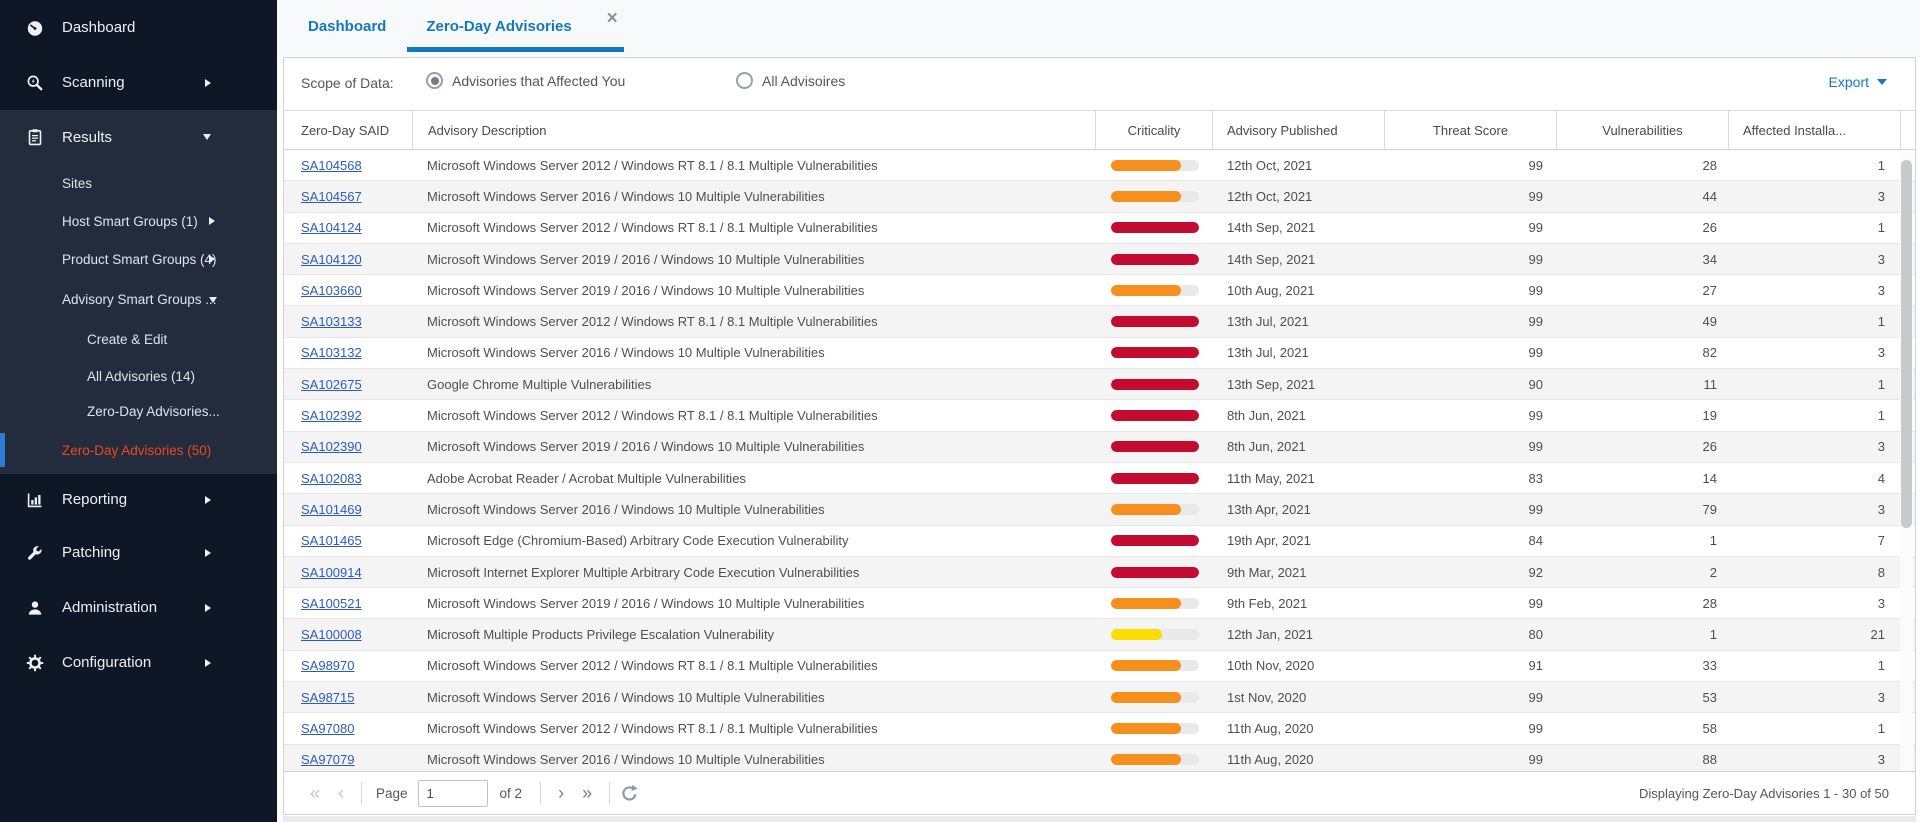 The height and width of the screenshot is (822, 1920). Describe the element at coordinates (525, 80) in the screenshot. I see `radio-advisories-that-affected-you: Advisories that Affected You` at that location.